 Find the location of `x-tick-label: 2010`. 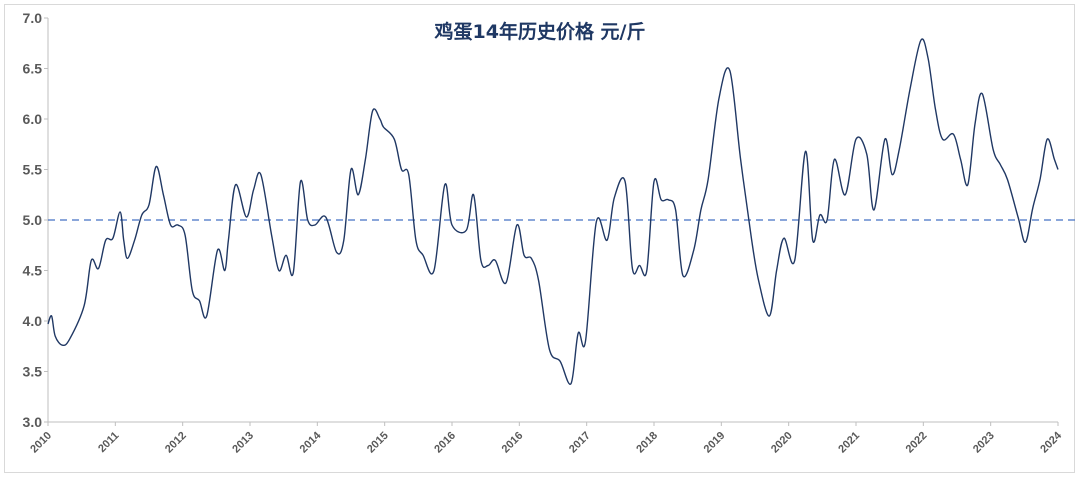

x-tick-label: 2010 is located at coordinates (41, 443).